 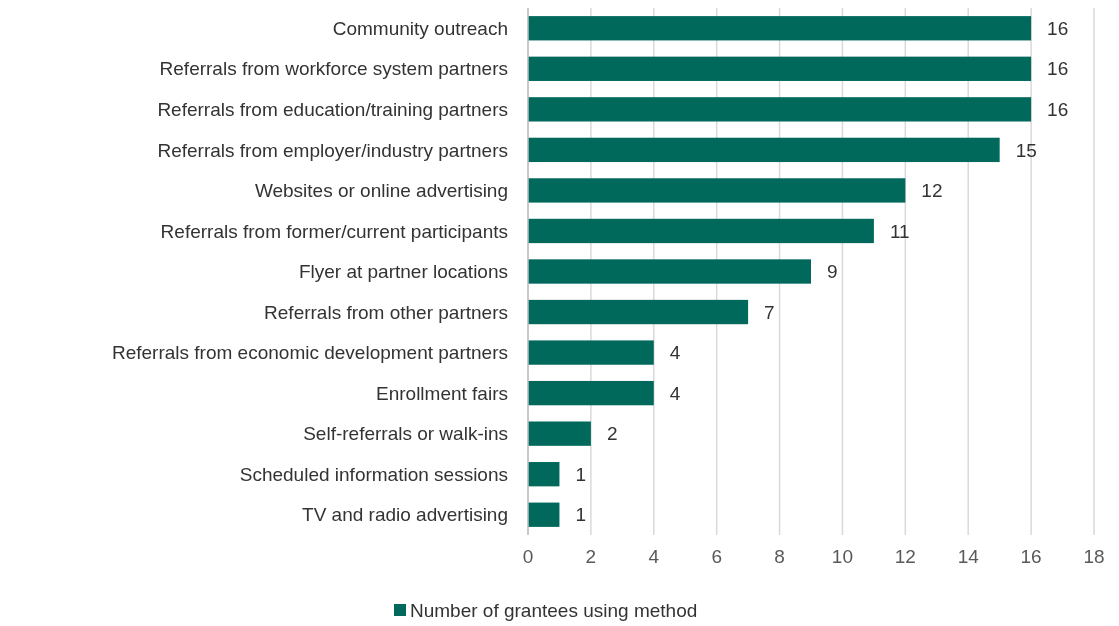 What do you see at coordinates (932, 191) in the screenshot?
I see `data-label: 12` at bounding box center [932, 191].